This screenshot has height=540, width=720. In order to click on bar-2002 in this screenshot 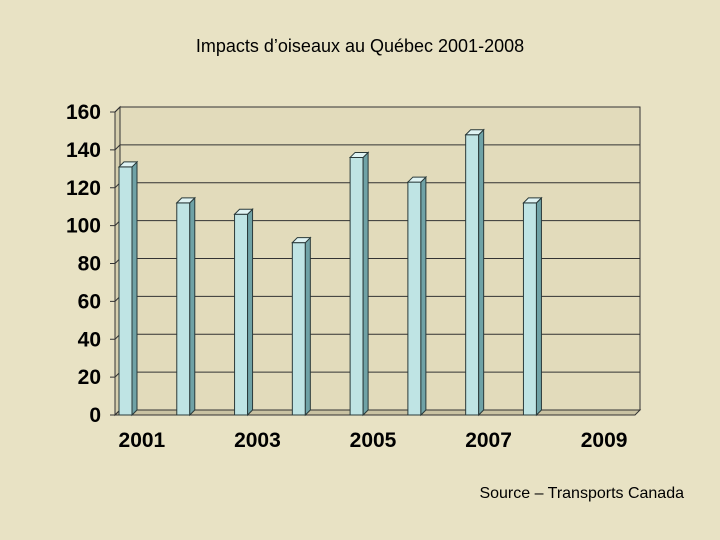, I will do `click(185, 306)`.